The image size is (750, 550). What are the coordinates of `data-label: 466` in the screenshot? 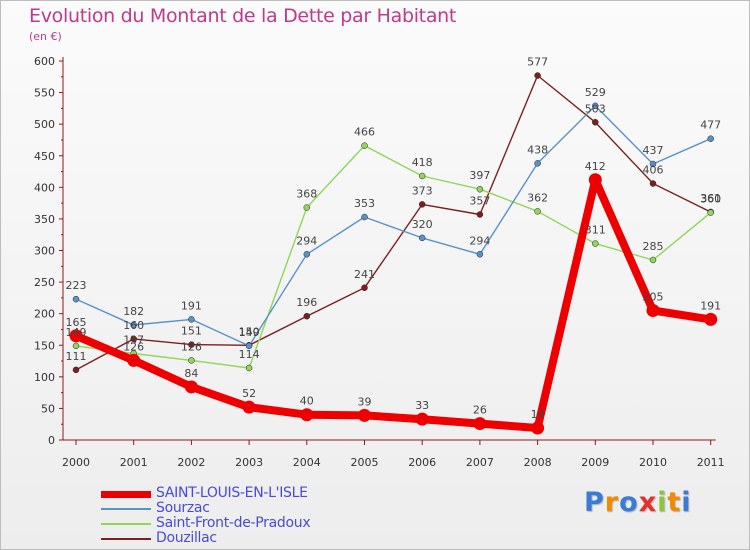 It's located at (364, 132).